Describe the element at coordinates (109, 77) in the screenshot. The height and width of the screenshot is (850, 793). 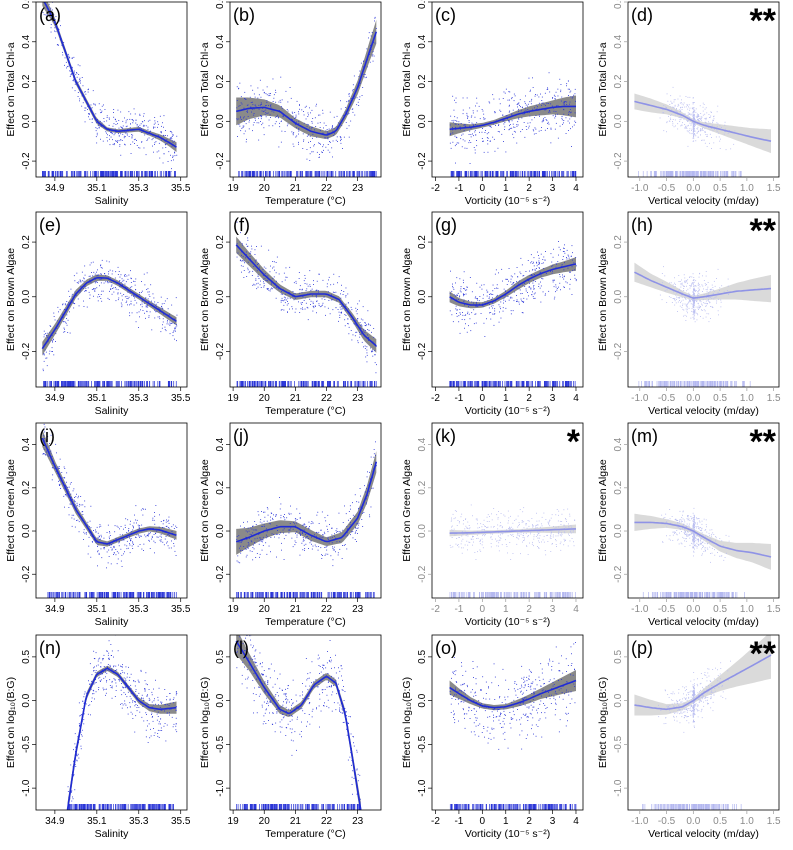
I see `confidence-band` at that location.